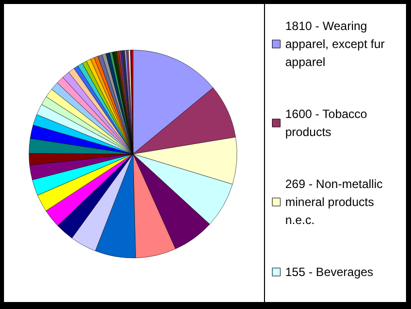  What do you see at coordinates (329, 272) in the screenshot?
I see `legend-label: 155 - Beverages` at bounding box center [329, 272].